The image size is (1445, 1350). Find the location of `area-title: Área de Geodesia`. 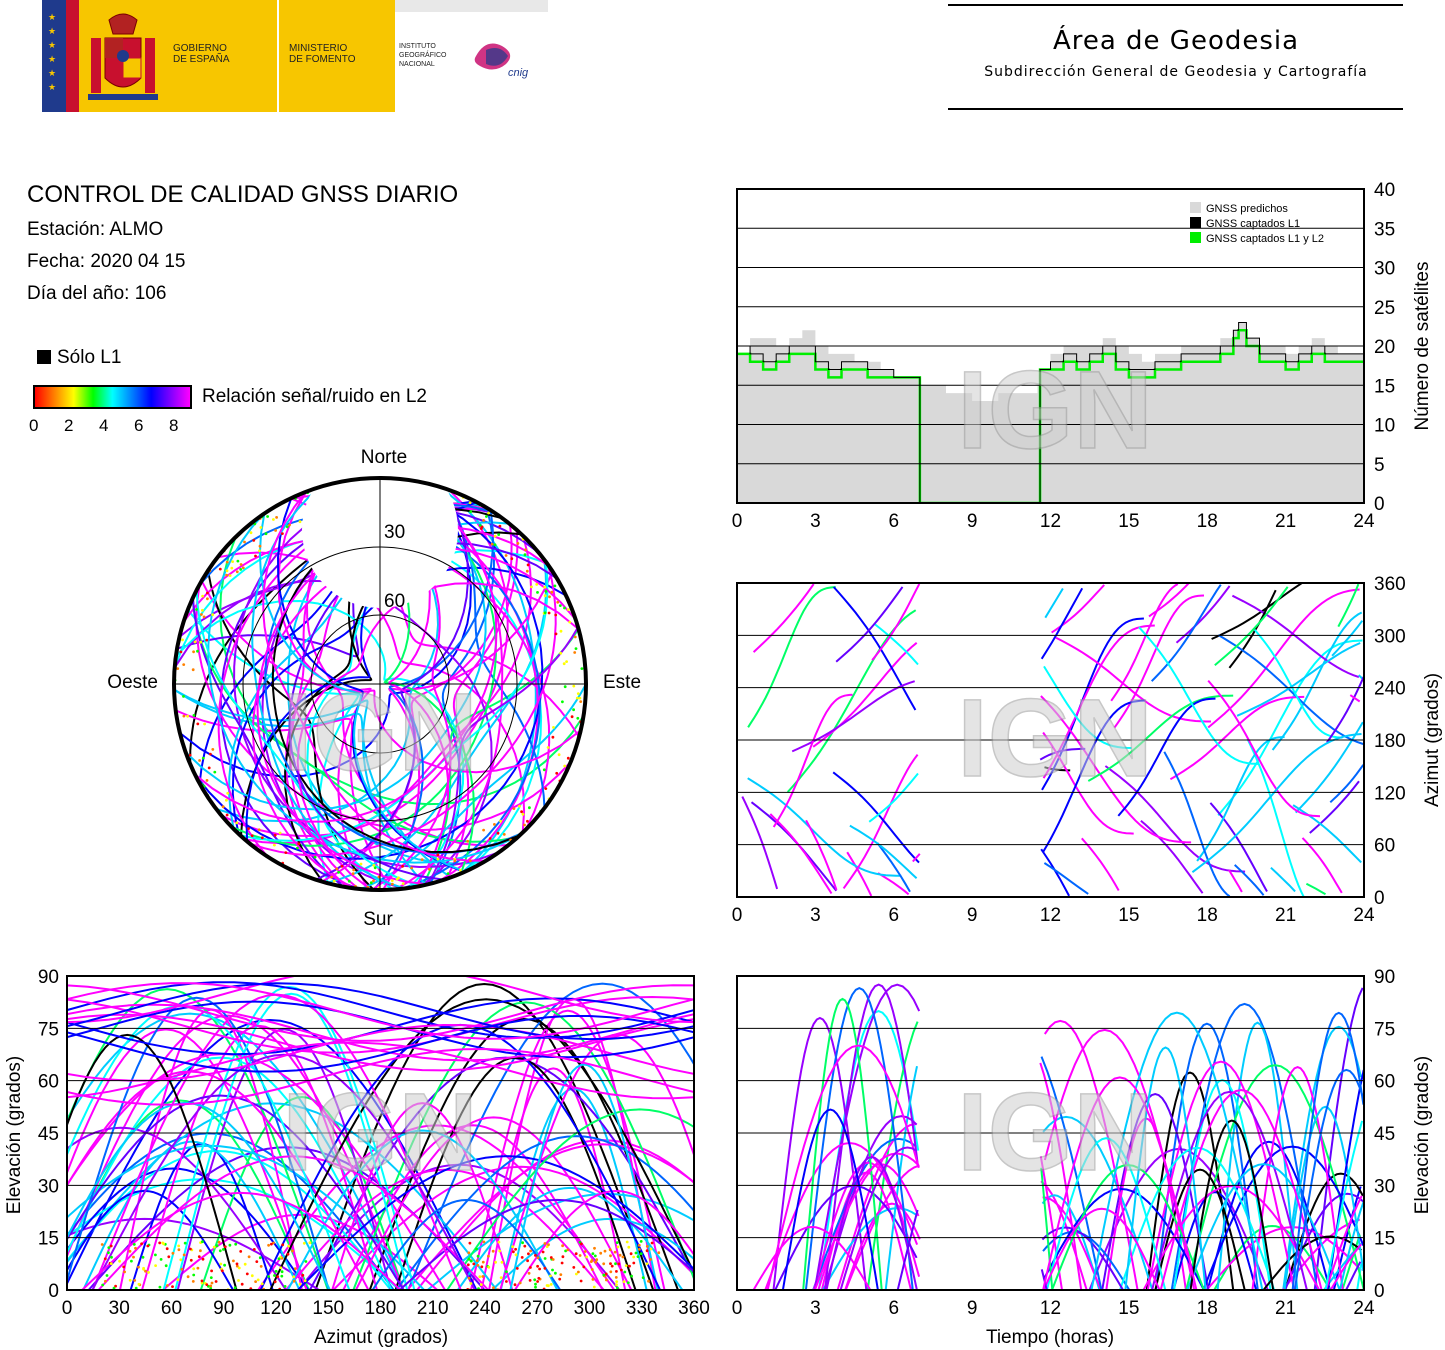

area-title: Área de Geodesia is located at coordinates (1176, 41).